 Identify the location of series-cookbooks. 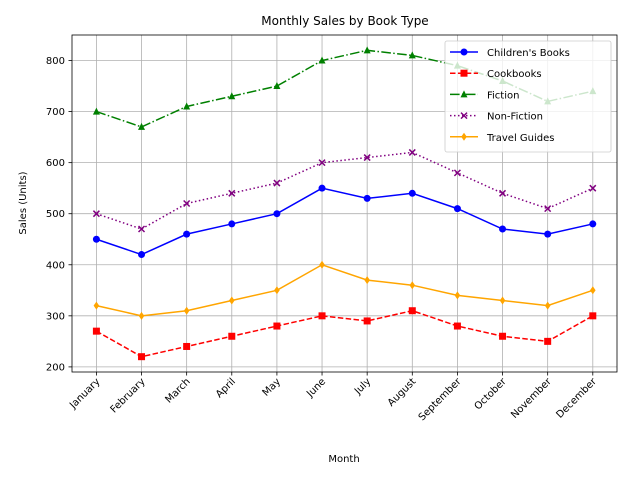
(344, 334).